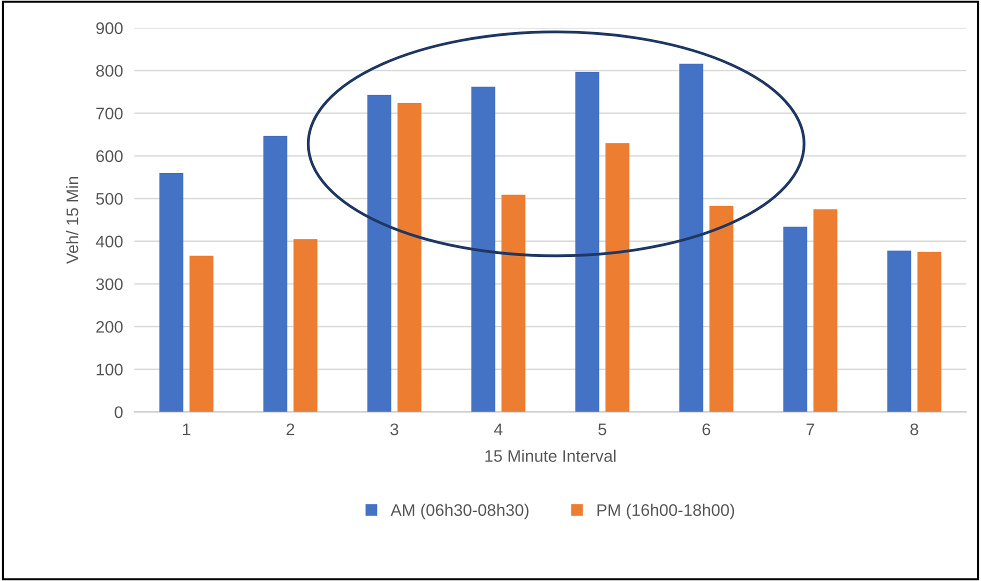  Describe the element at coordinates (290, 429) in the screenshot. I see `x-tick-label: 2` at that location.